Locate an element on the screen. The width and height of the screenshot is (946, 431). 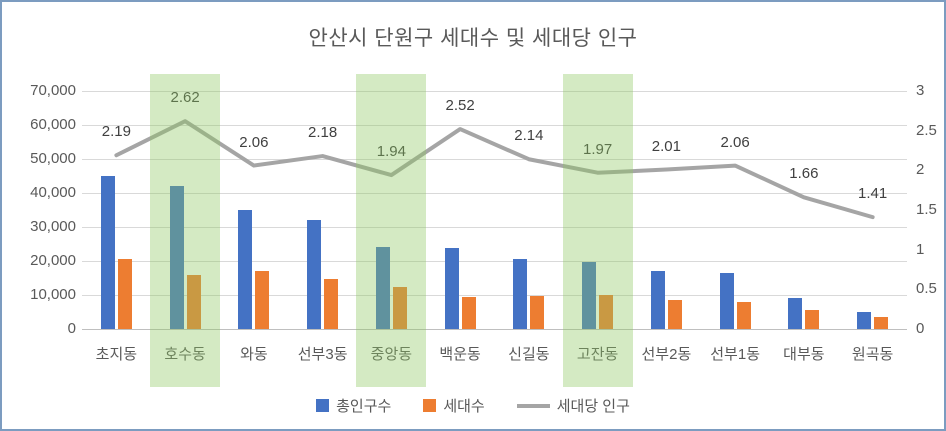
legend: 총인구수 세대수 세대당 인구 is located at coordinates (473, 405).